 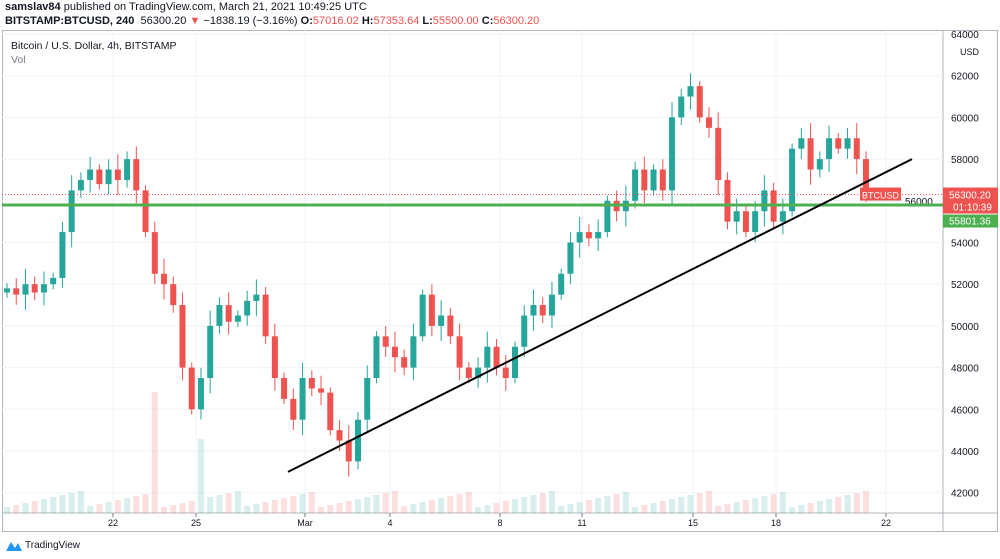 What do you see at coordinates (427, 21) in the screenshot?
I see `low-label: L:` at bounding box center [427, 21].